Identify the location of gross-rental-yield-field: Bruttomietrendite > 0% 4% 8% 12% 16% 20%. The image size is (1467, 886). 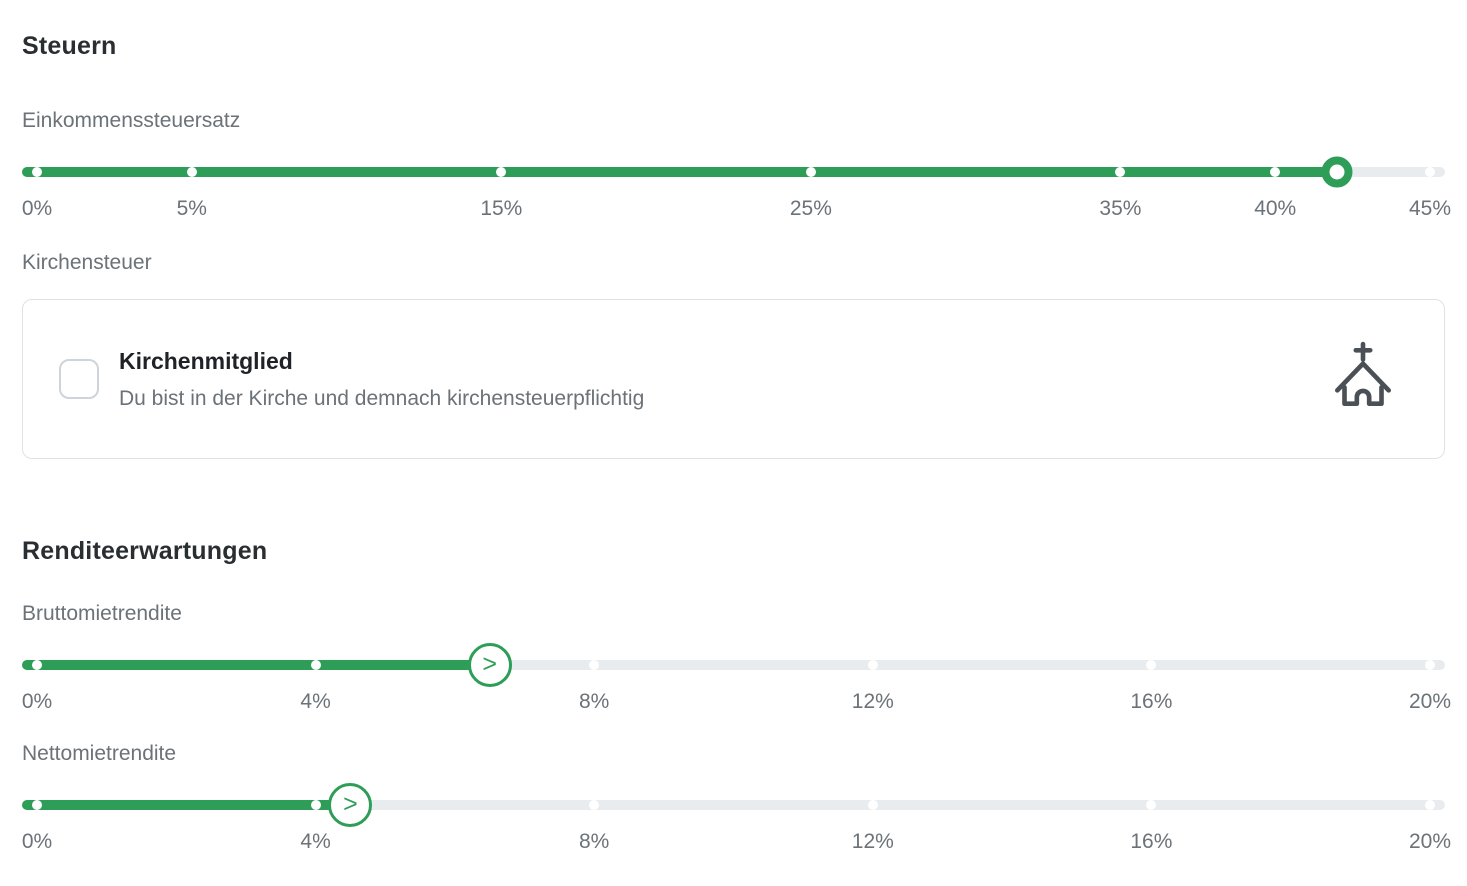
(736, 659).